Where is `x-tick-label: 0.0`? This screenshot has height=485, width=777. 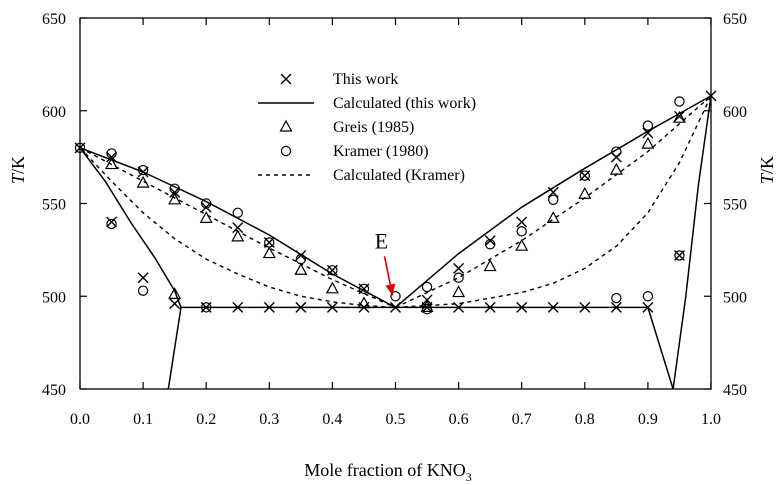 x-tick-label: 0.0 is located at coordinates (80, 419).